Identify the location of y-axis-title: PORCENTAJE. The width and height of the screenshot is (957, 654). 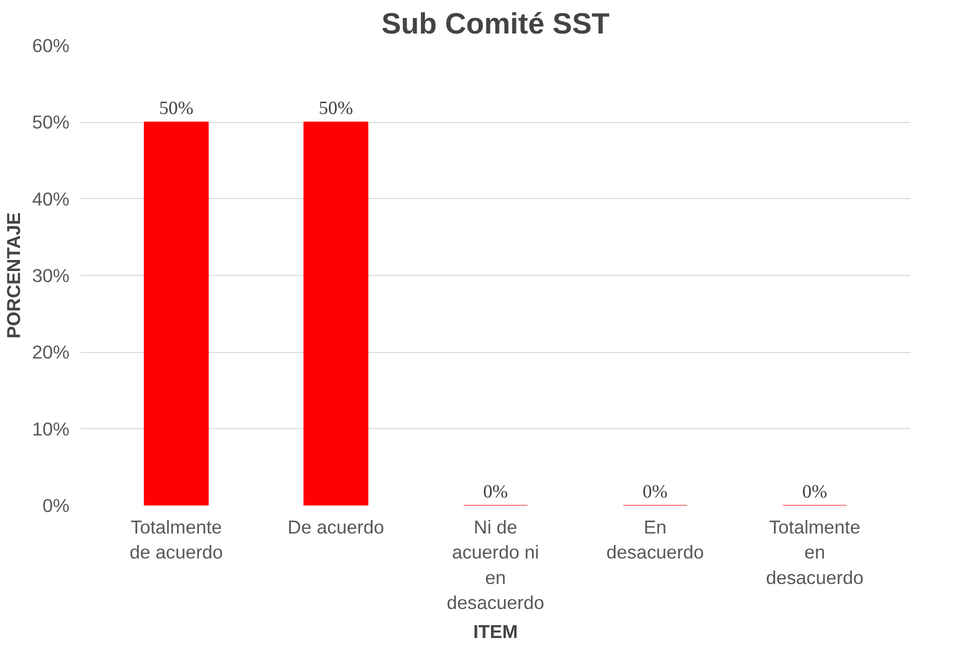
(13, 275).